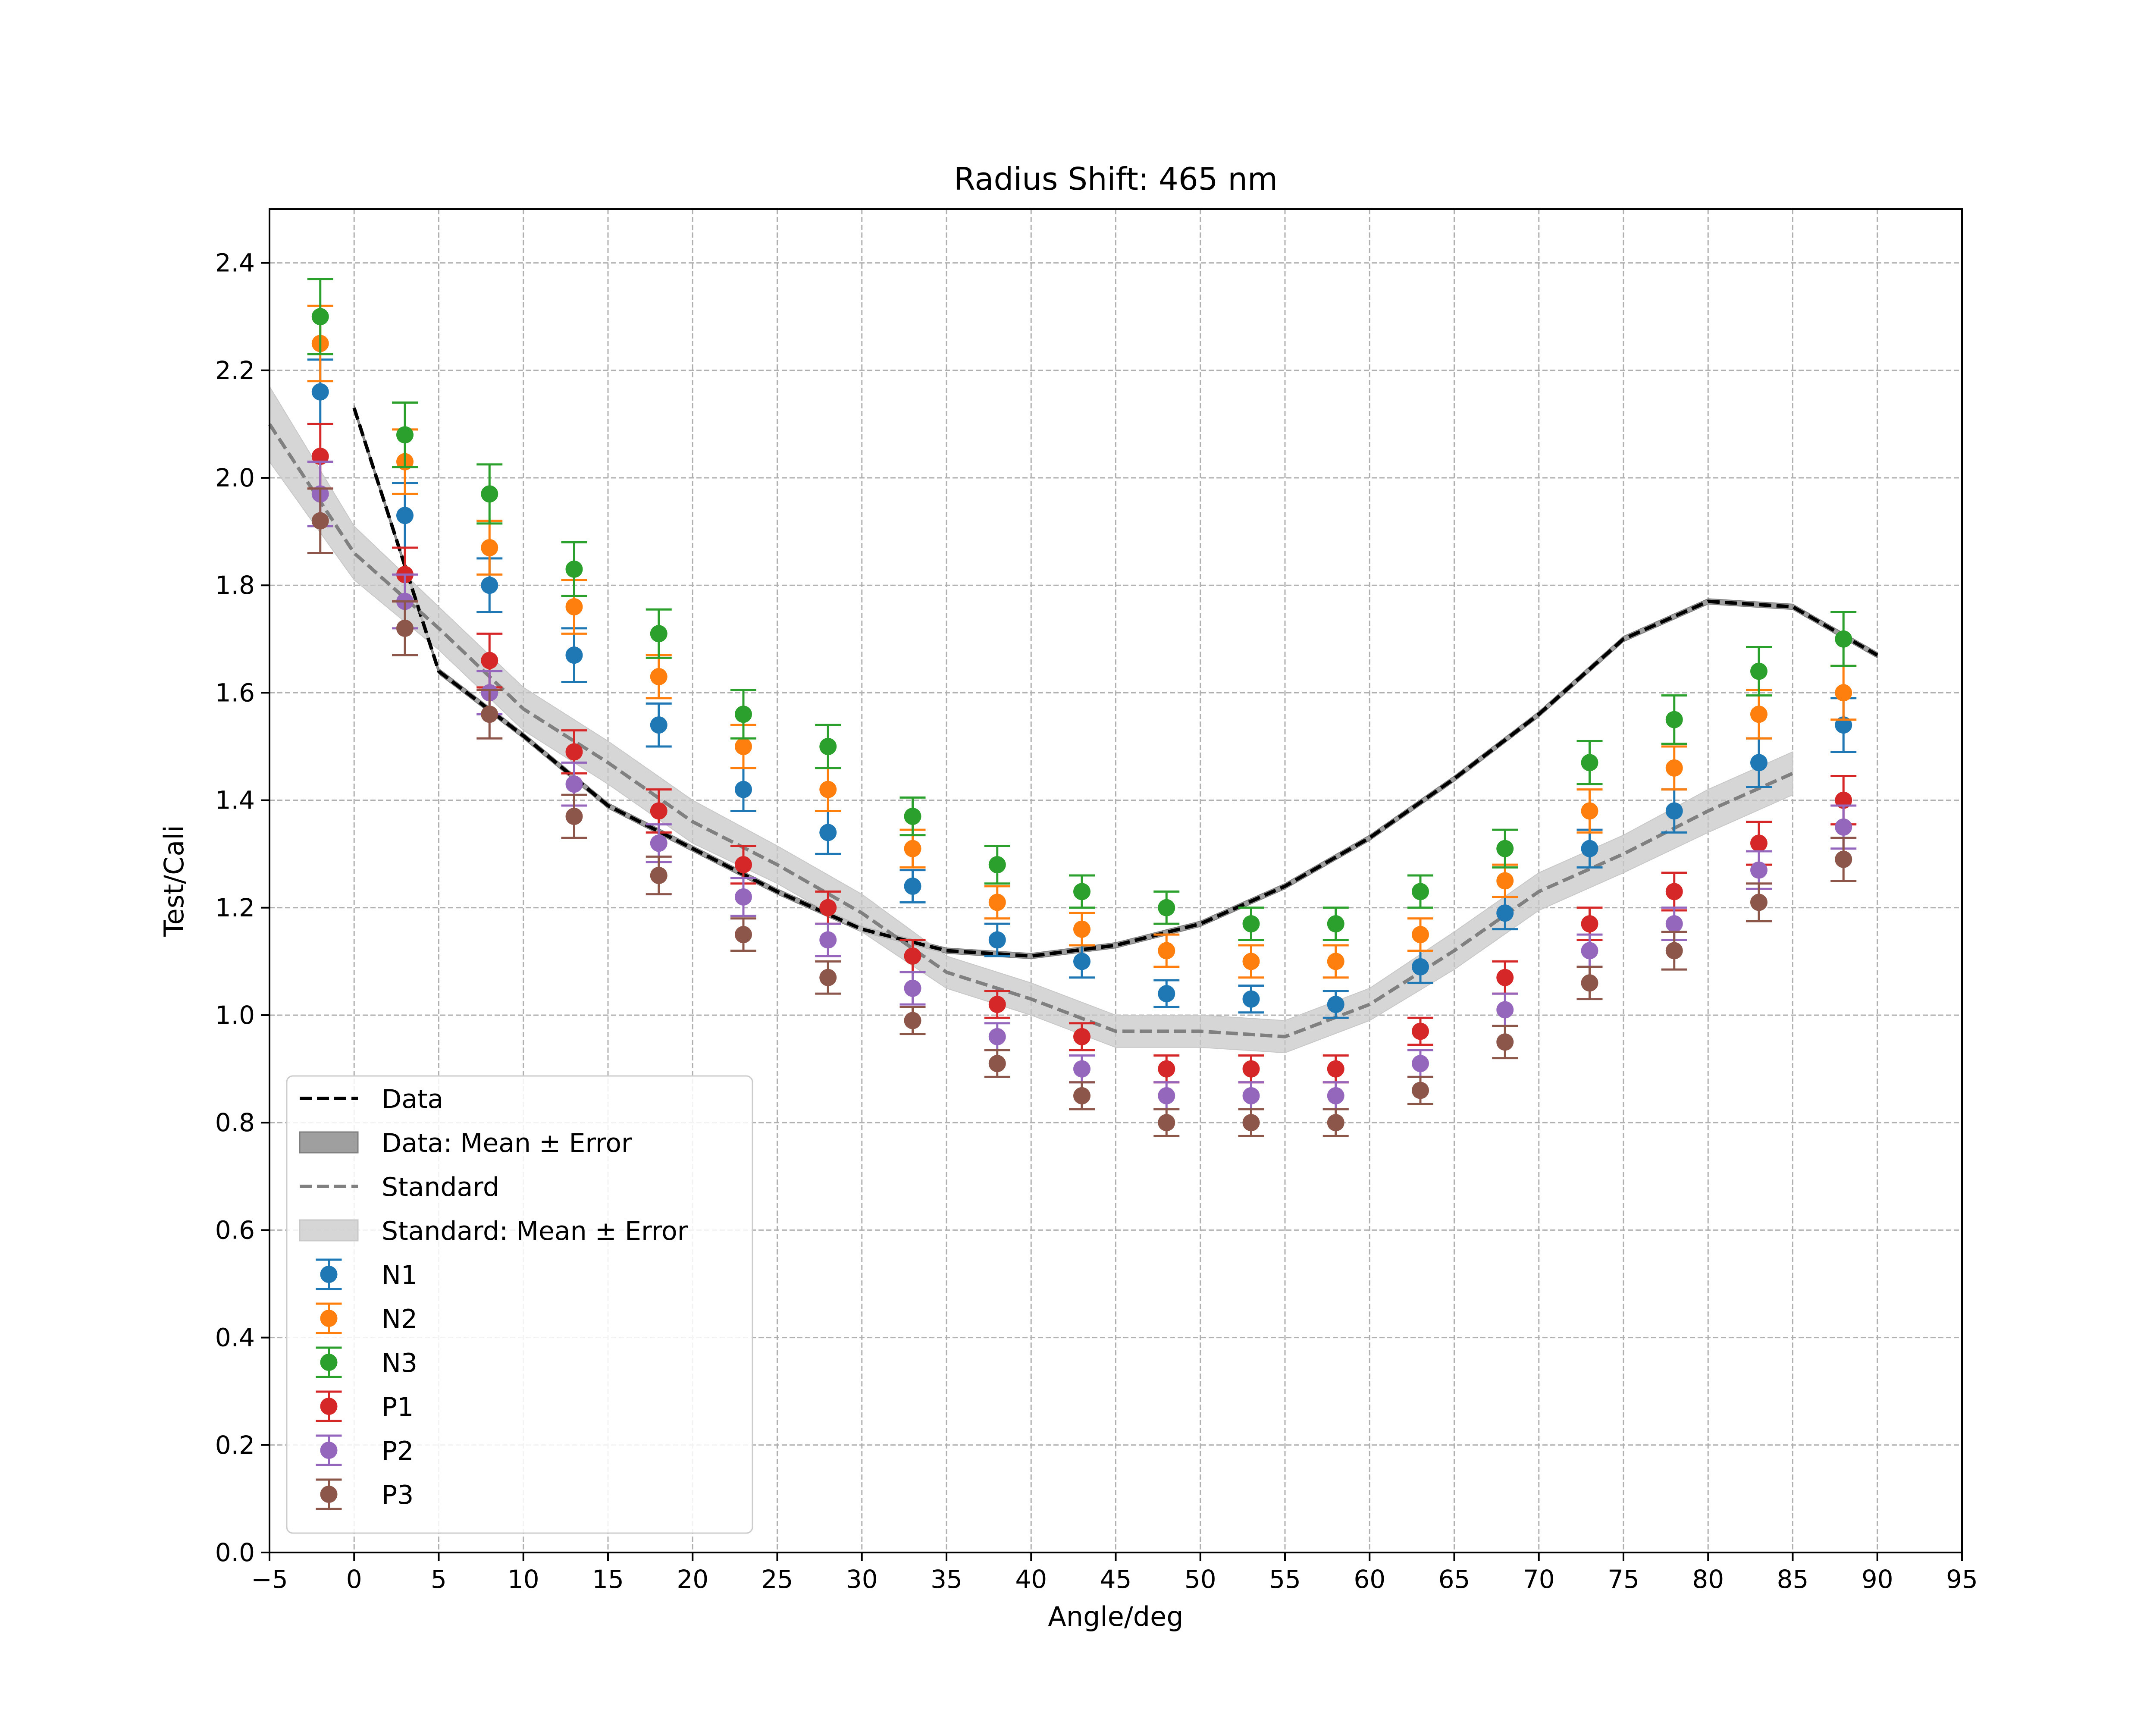  I want to click on chart-title: Radius Shift: 465 nm, so click(1116, 179).